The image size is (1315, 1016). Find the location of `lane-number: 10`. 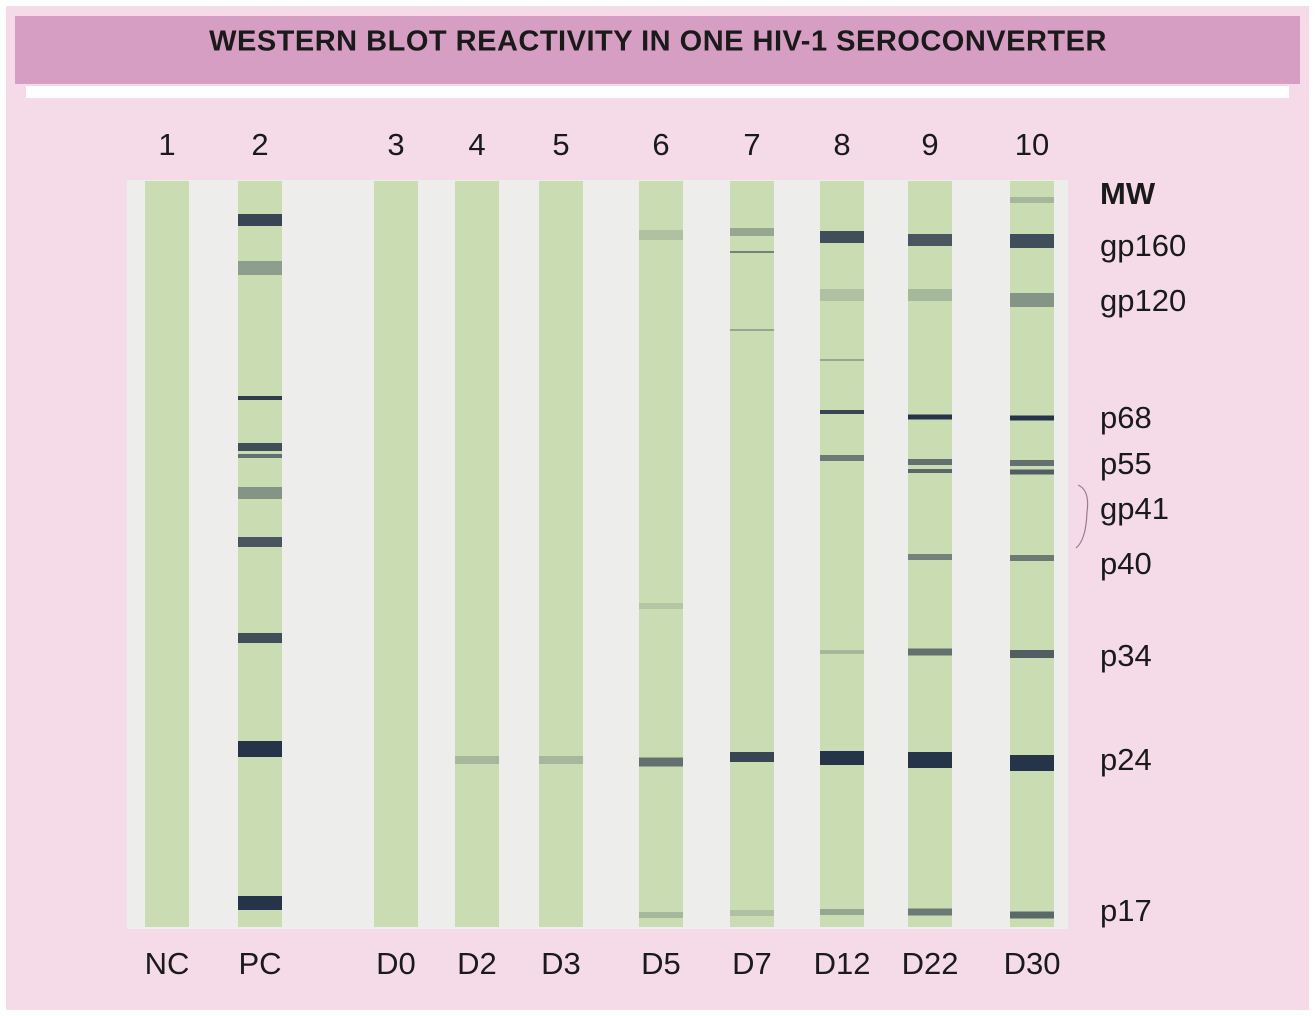

lane-number: 10 is located at coordinates (1032, 144).